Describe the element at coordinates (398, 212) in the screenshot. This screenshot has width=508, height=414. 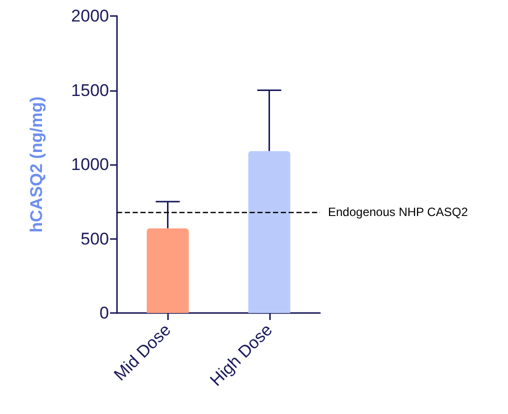
I see `ref-line-label: Endogenous NHP CASQ2` at that location.